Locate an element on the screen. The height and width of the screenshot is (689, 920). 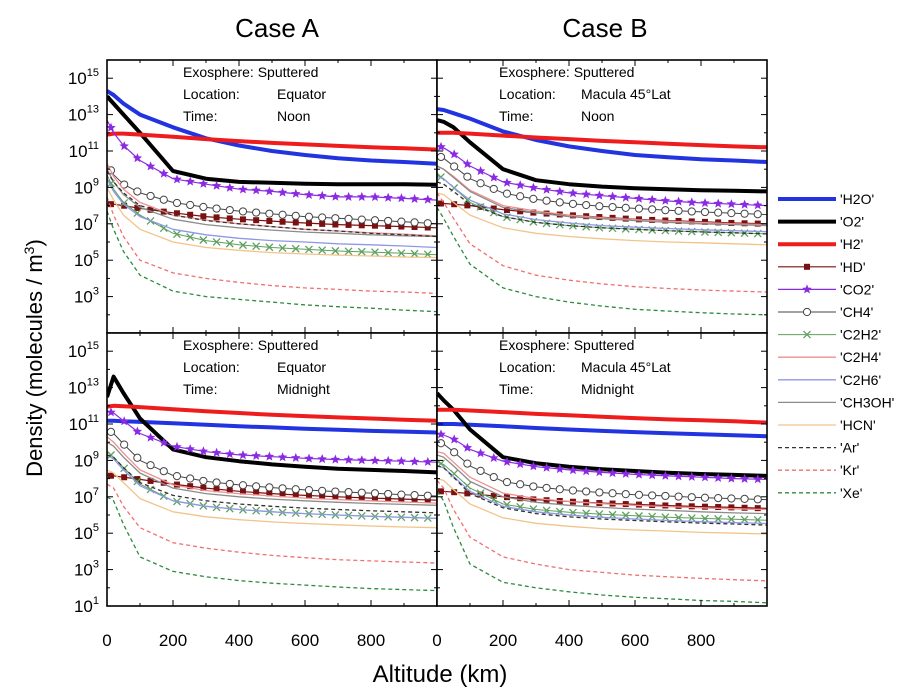
legend-label: 'Kr' is located at coordinates (849, 470).